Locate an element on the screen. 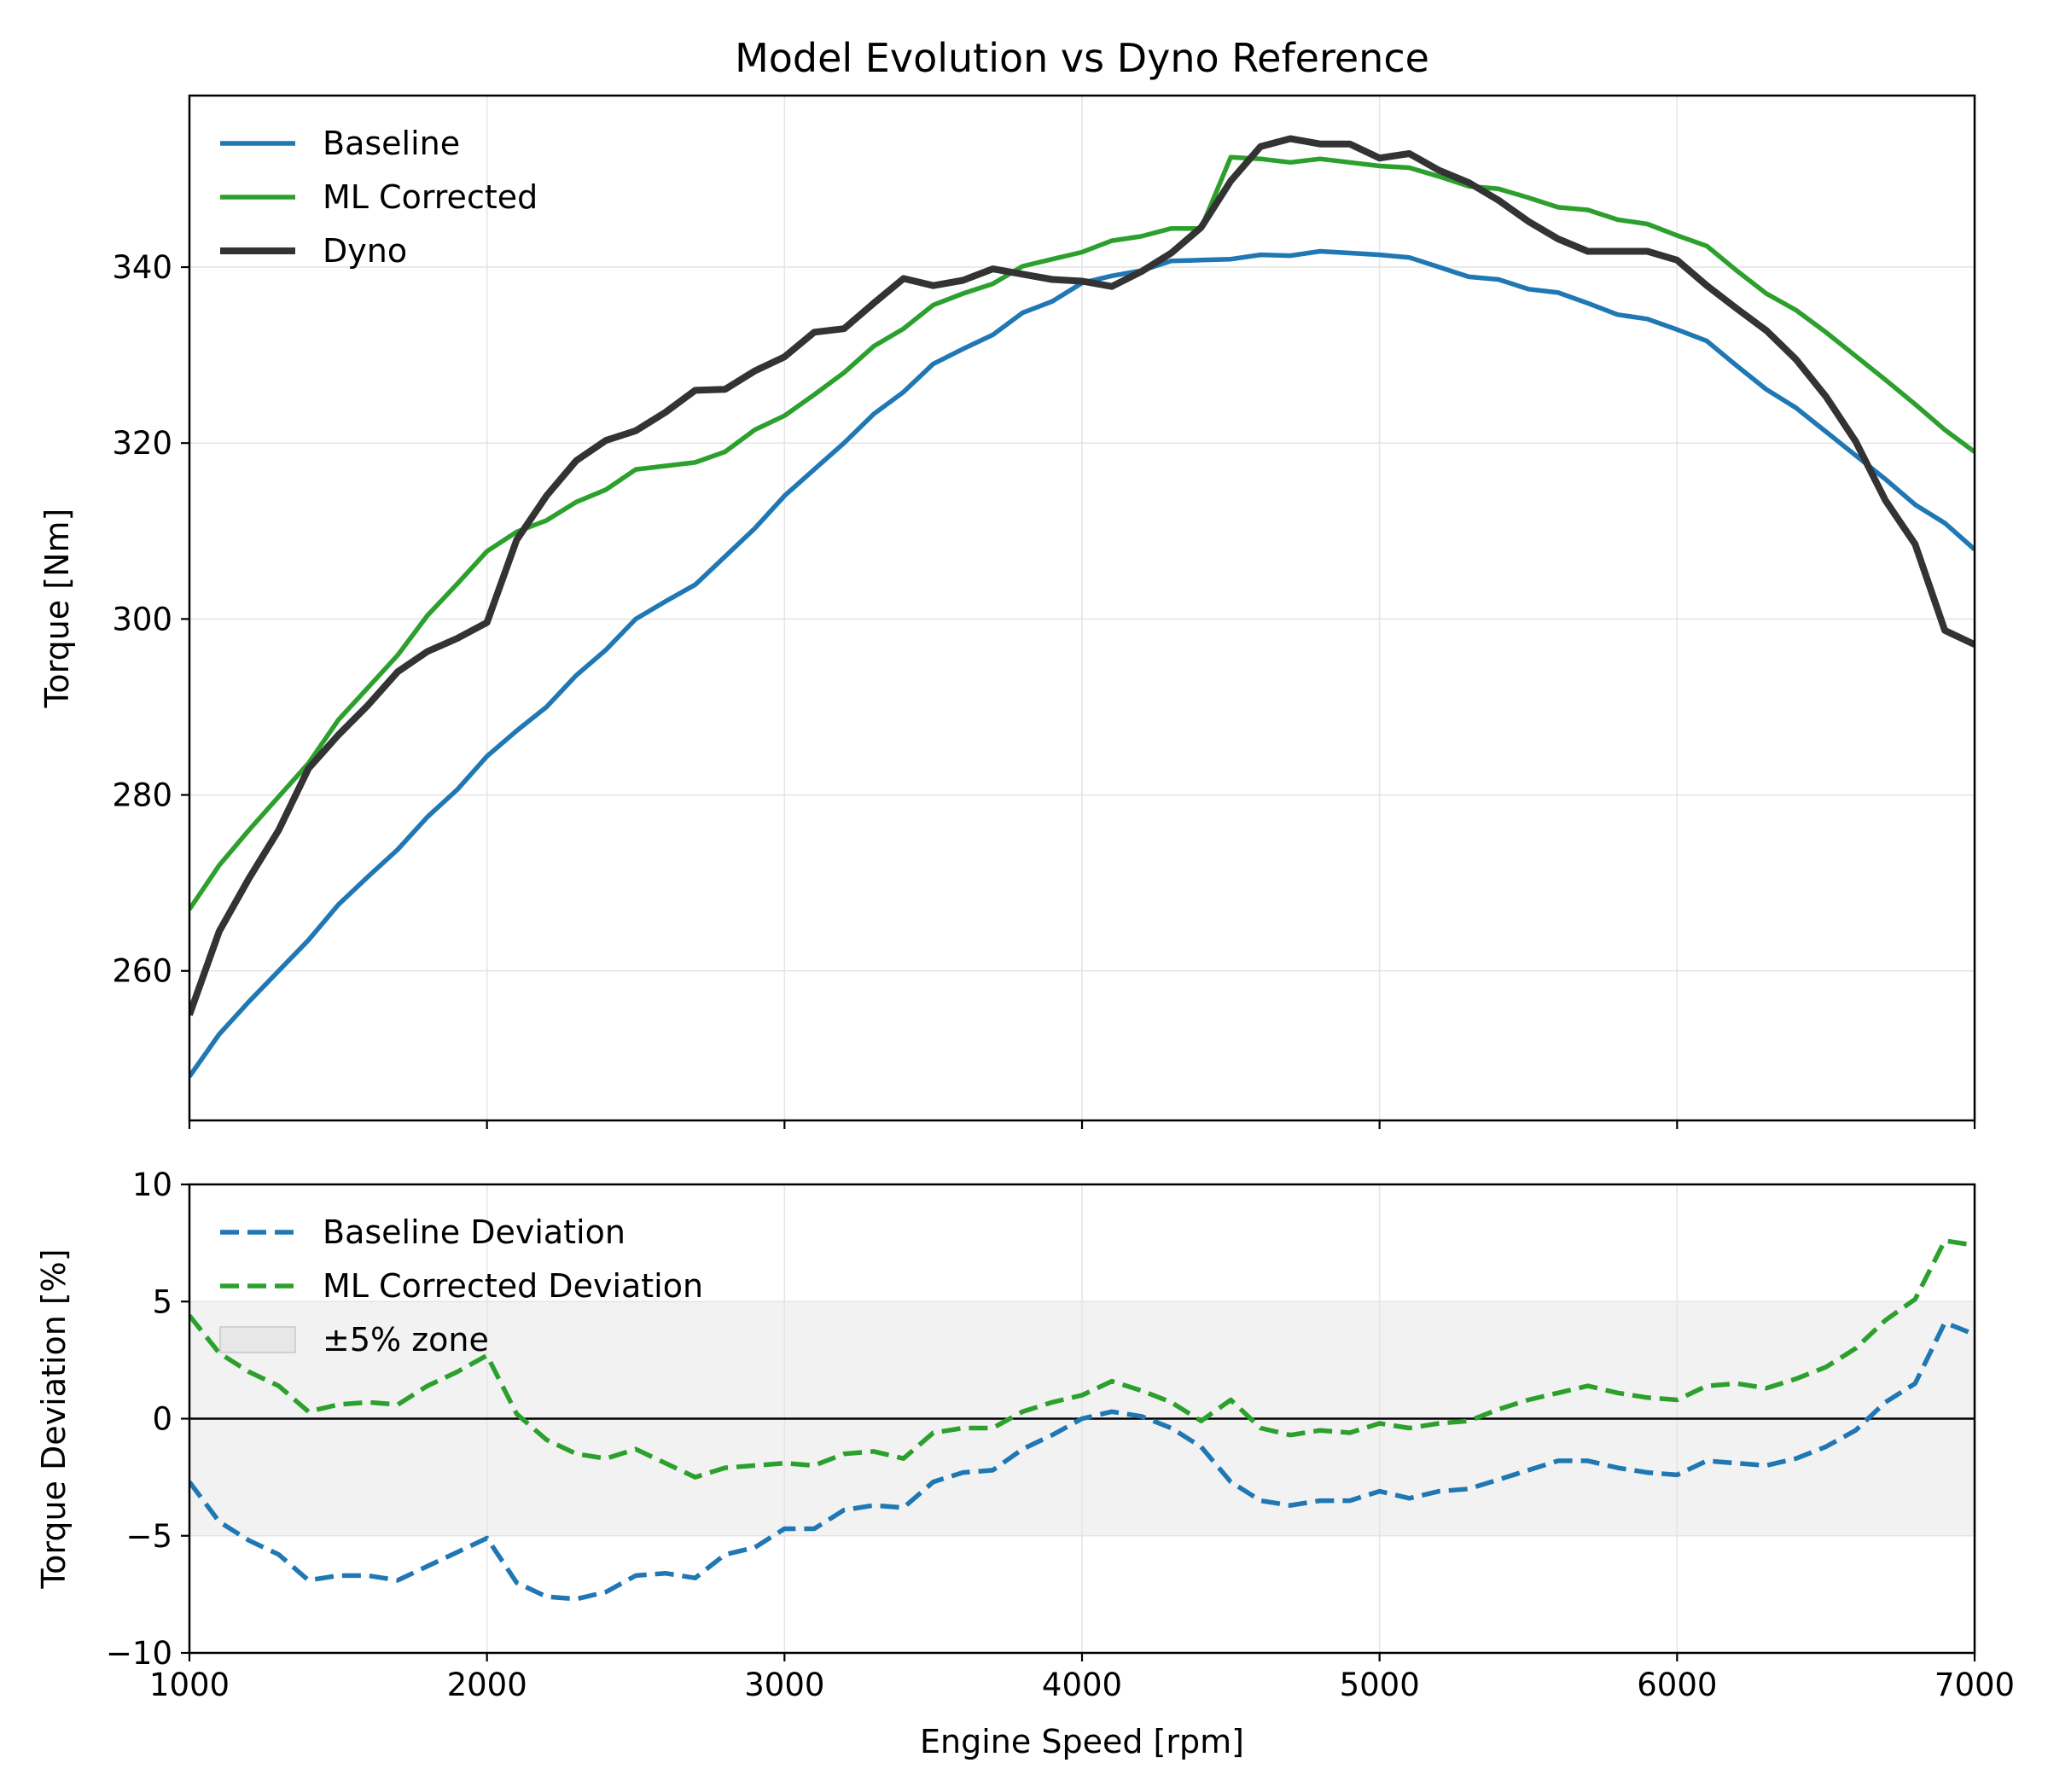 The width and height of the screenshot is (2048, 1792). x-tick-label: 4000 is located at coordinates (1082, 1685).